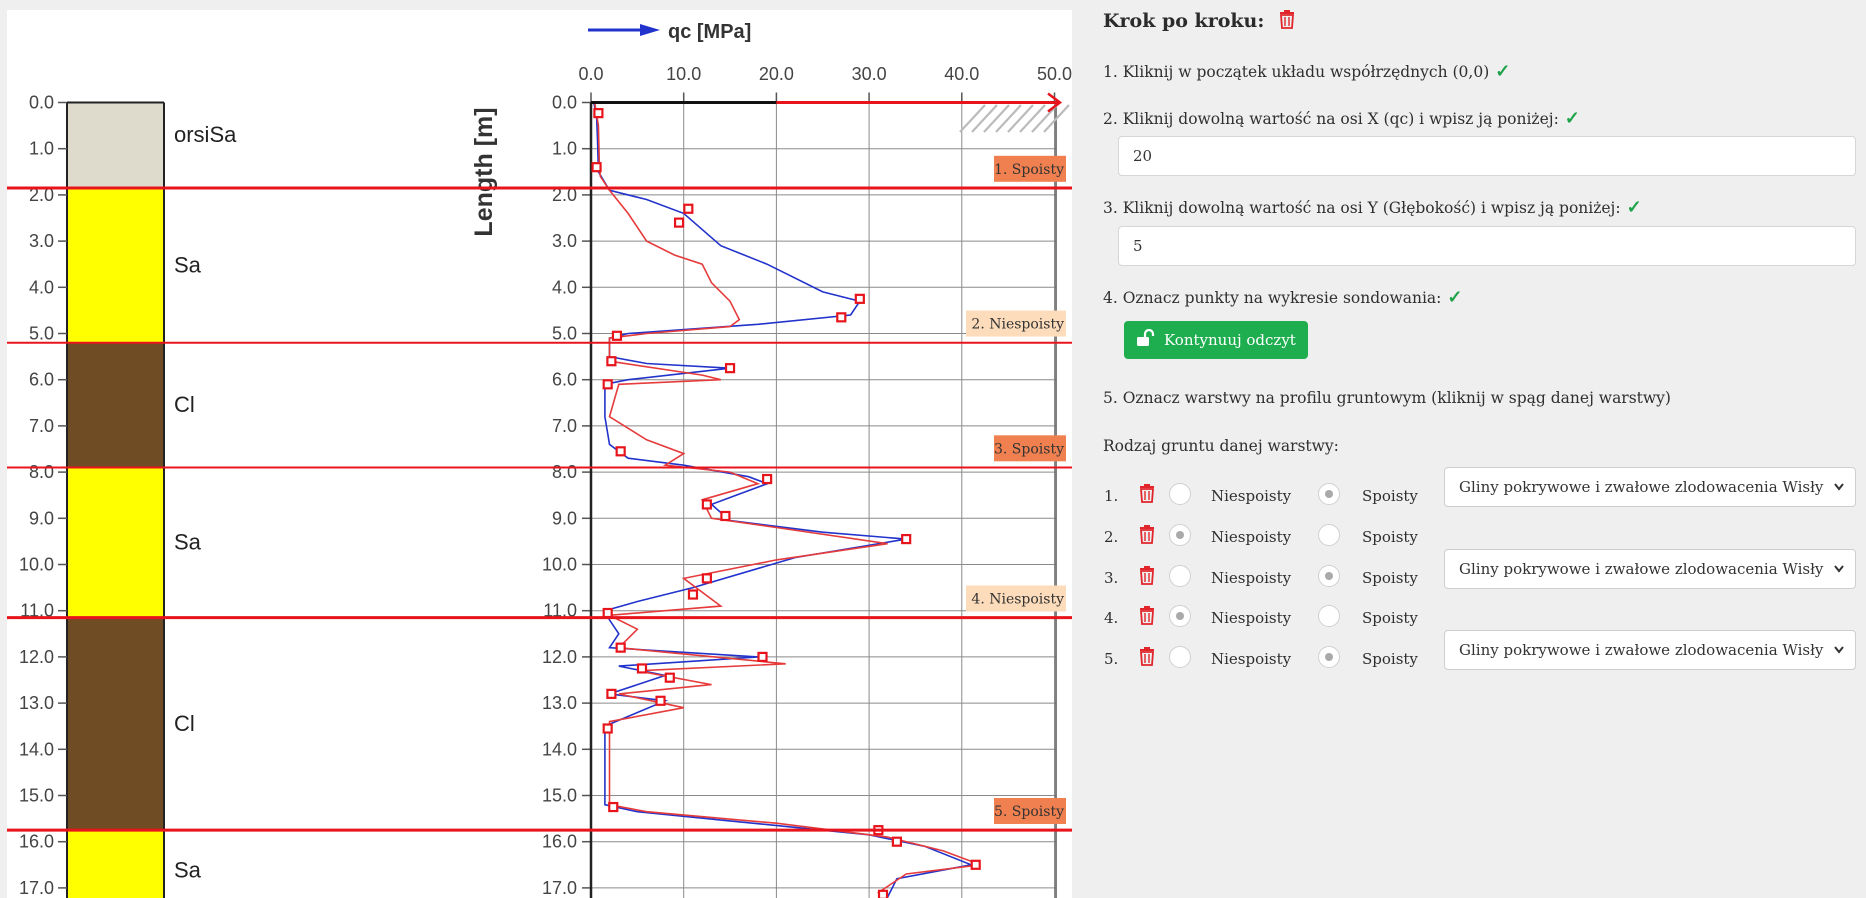 The width and height of the screenshot is (1866, 898). What do you see at coordinates (559, 842) in the screenshot?
I see `y-tick-label: 16.0` at bounding box center [559, 842].